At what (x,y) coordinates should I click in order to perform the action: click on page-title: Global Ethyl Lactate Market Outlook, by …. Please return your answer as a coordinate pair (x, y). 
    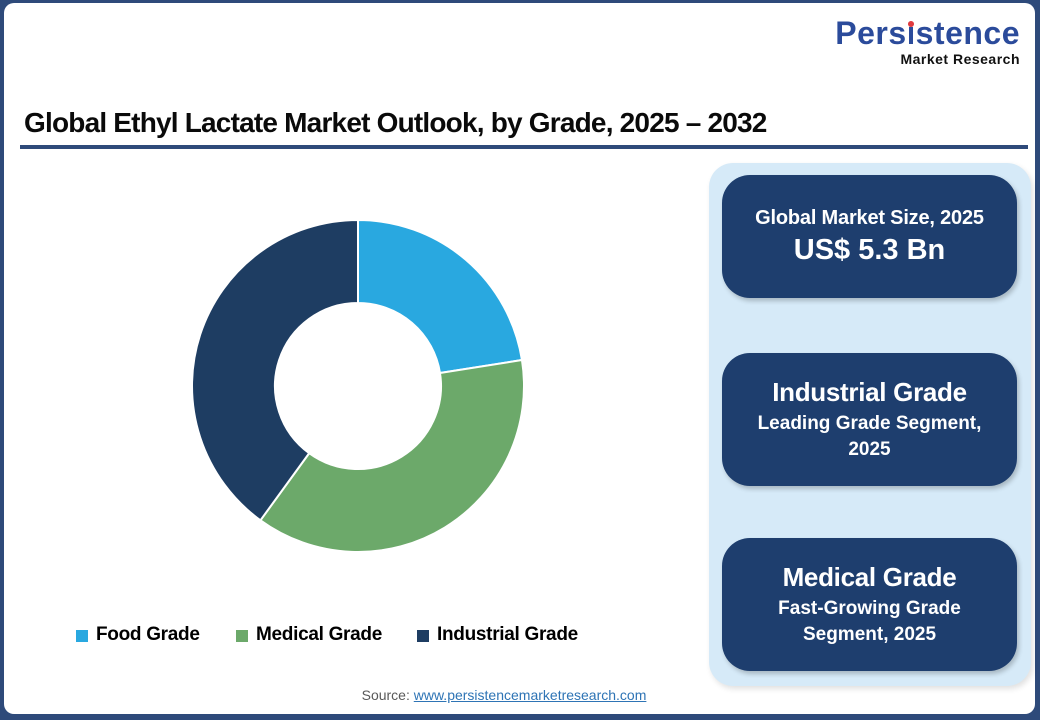
    Looking at the image, I should click on (395, 122).